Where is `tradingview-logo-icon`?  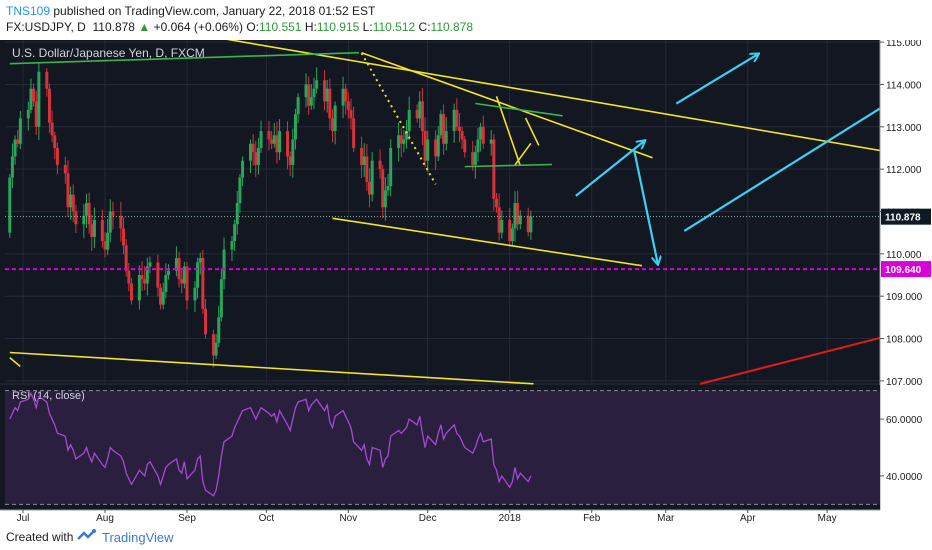
tradingview-logo-icon is located at coordinates (86, 534).